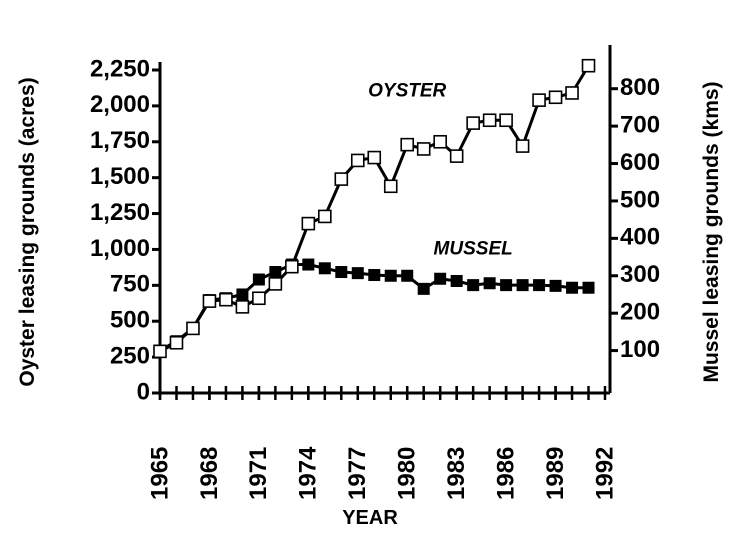 The width and height of the screenshot is (730, 535). Describe the element at coordinates (640, 349) in the screenshot. I see `y2-tick-label: 100` at that location.